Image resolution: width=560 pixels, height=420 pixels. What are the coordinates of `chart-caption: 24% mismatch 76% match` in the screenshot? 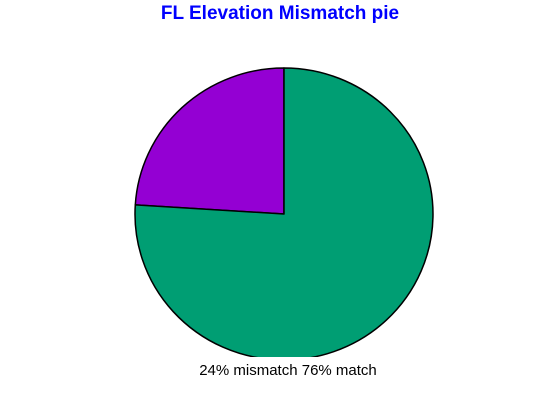 It's located at (288, 370).